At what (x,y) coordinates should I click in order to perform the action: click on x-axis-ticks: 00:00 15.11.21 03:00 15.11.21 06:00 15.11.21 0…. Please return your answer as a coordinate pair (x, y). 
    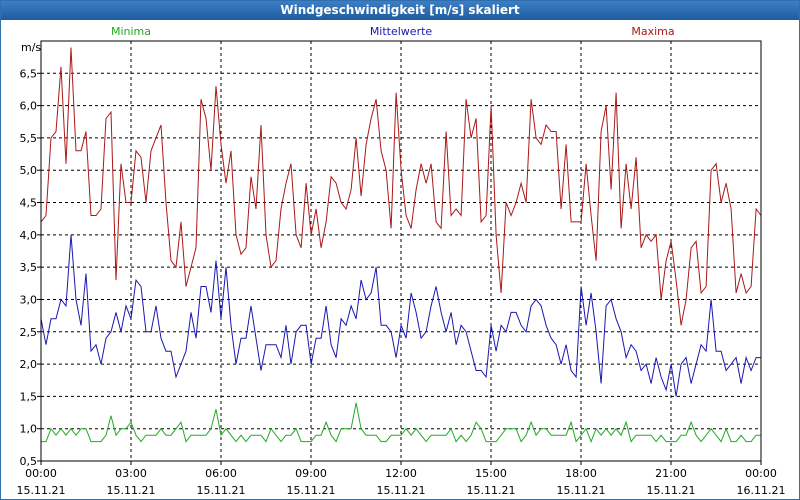
    Looking at the image, I should click on (401, 479).